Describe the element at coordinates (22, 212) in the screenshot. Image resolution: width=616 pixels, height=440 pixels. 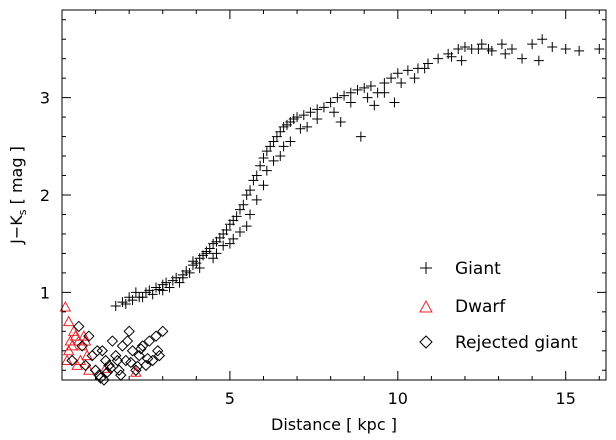
I see `y-axis-label-subscript: s` at that location.